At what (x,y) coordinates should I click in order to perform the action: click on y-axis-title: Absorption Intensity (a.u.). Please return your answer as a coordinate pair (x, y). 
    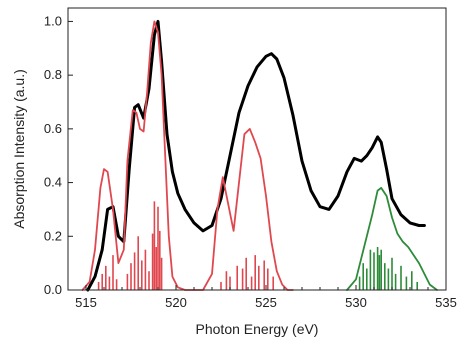
    Looking at the image, I should click on (19, 149).